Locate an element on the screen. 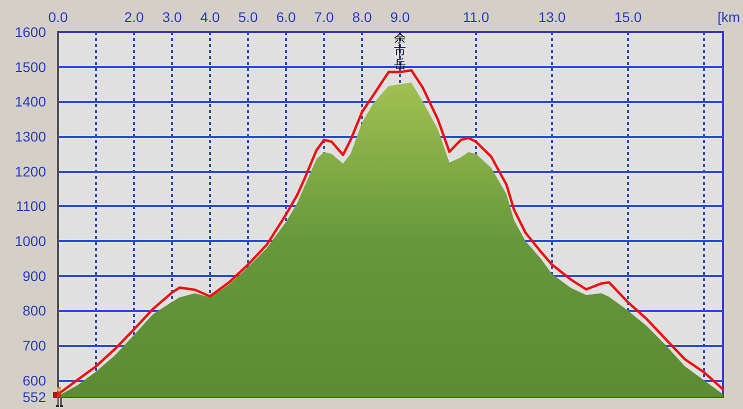 The height and width of the screenshot is (409, 743). y-tick-label: 800 is located at coordinates (34, 310).